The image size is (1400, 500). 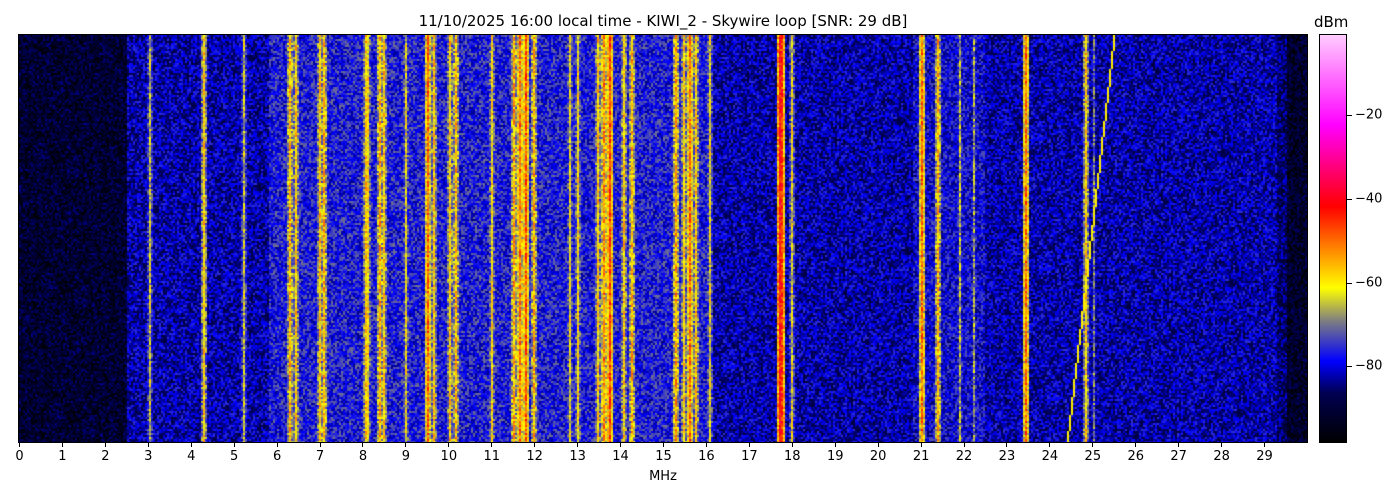 What do you see at coordinates (964, 456) in the screenshot?
I see `x-tick-label: 22` at bounding box center [964, 456].